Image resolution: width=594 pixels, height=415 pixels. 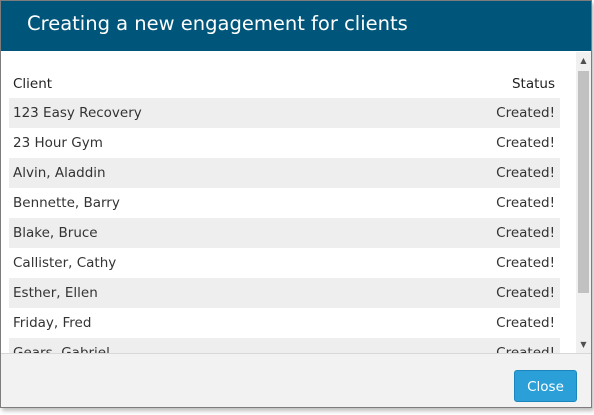 What do you see at coordinates (545, 386) in the screenshot?
I see `close-button: Close` at bounding box center [545, 386].